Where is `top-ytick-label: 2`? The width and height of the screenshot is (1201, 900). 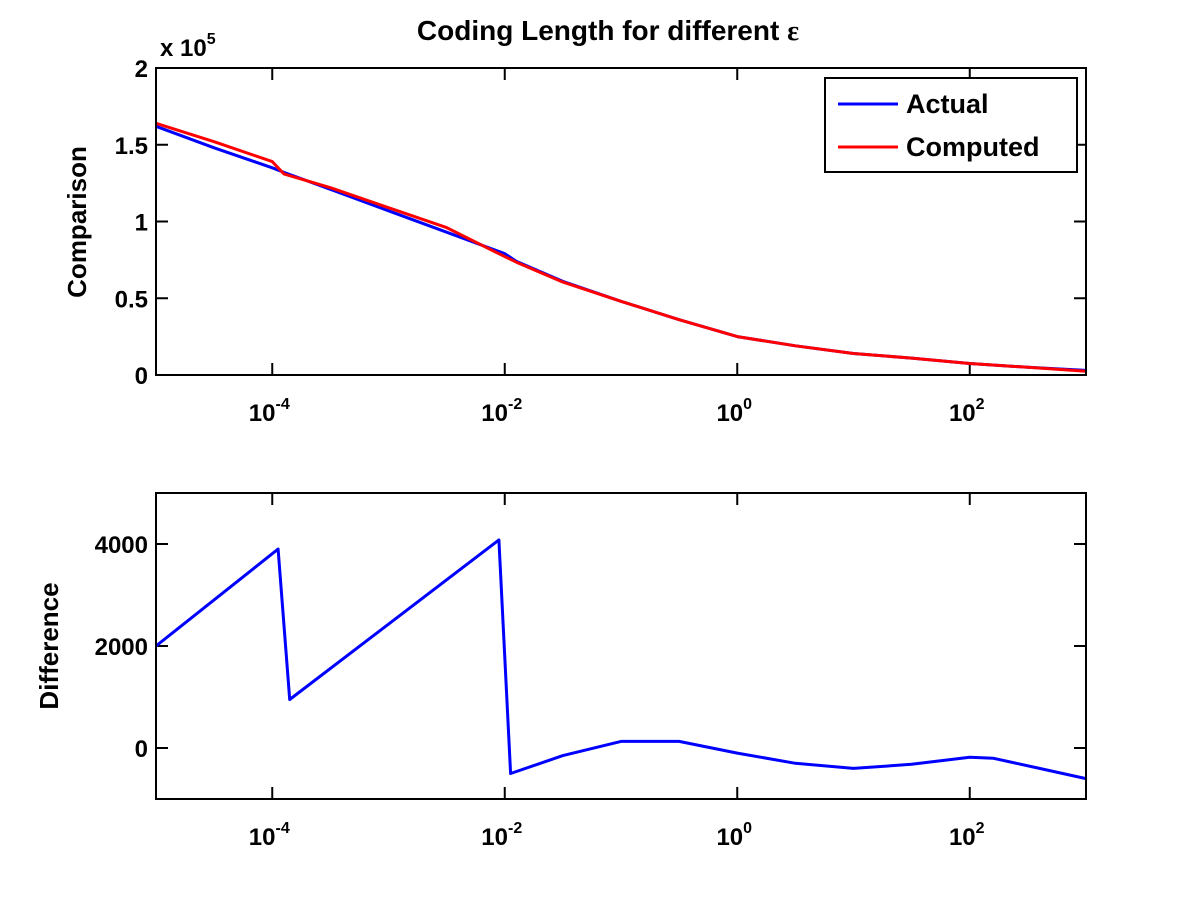 top-ytick-label: 2 is located at coordinates (141, 69).